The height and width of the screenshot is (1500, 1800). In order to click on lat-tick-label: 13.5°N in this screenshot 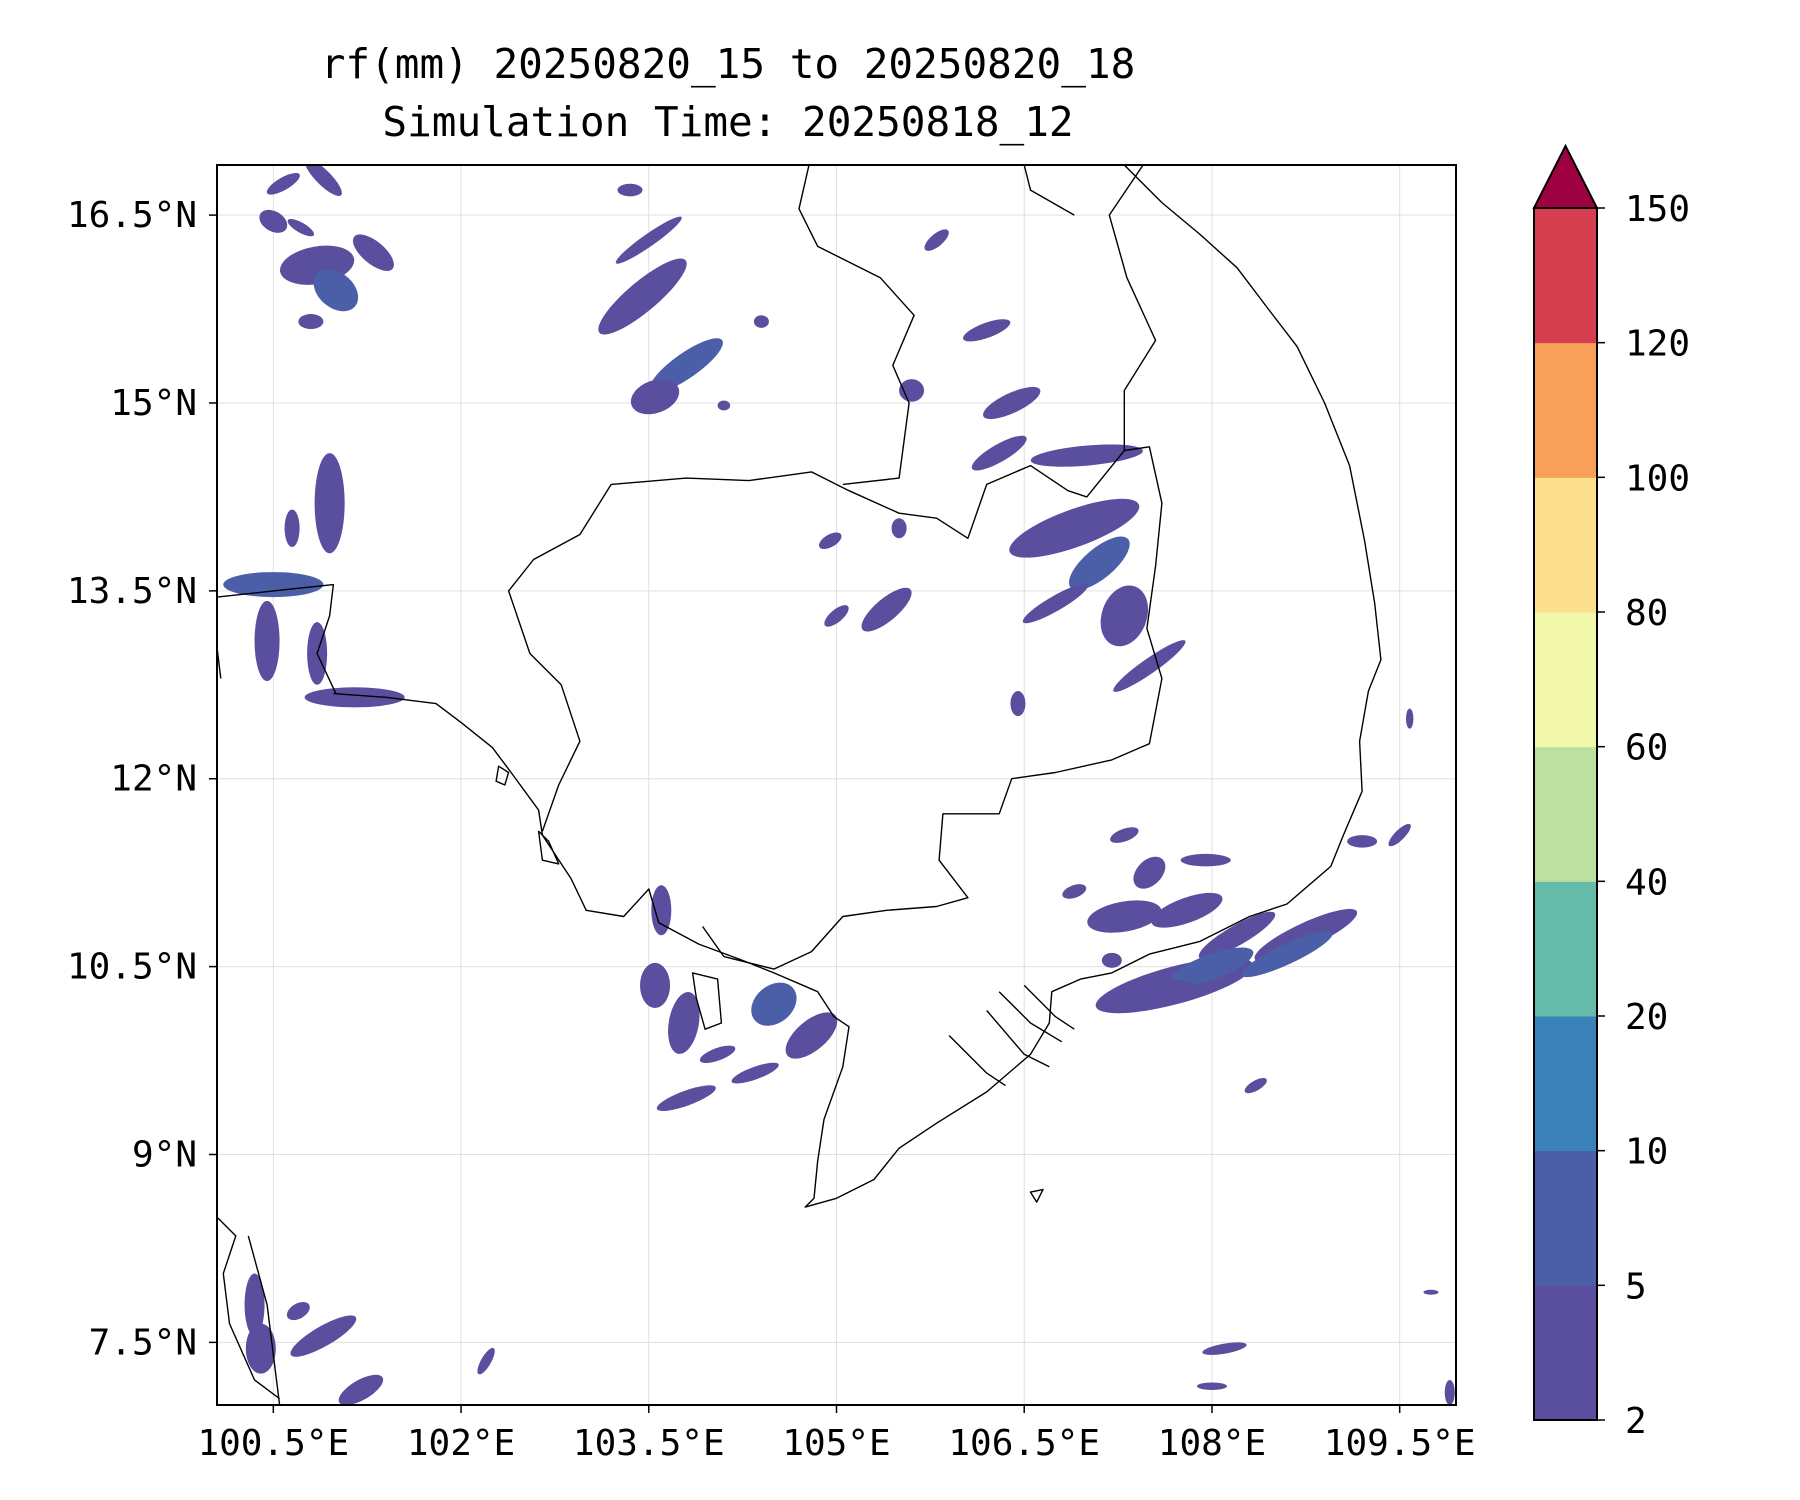, I will do `click(132, 591)`.